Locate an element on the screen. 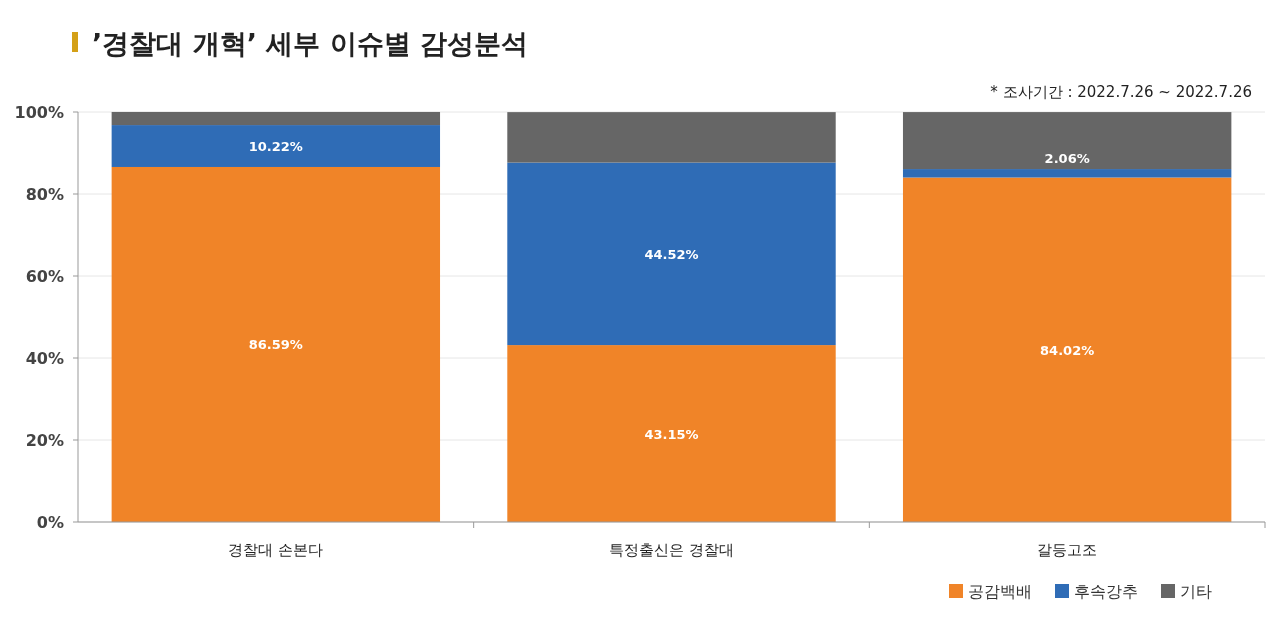  data-label: 10.22% is located at coordinates (275, 147).